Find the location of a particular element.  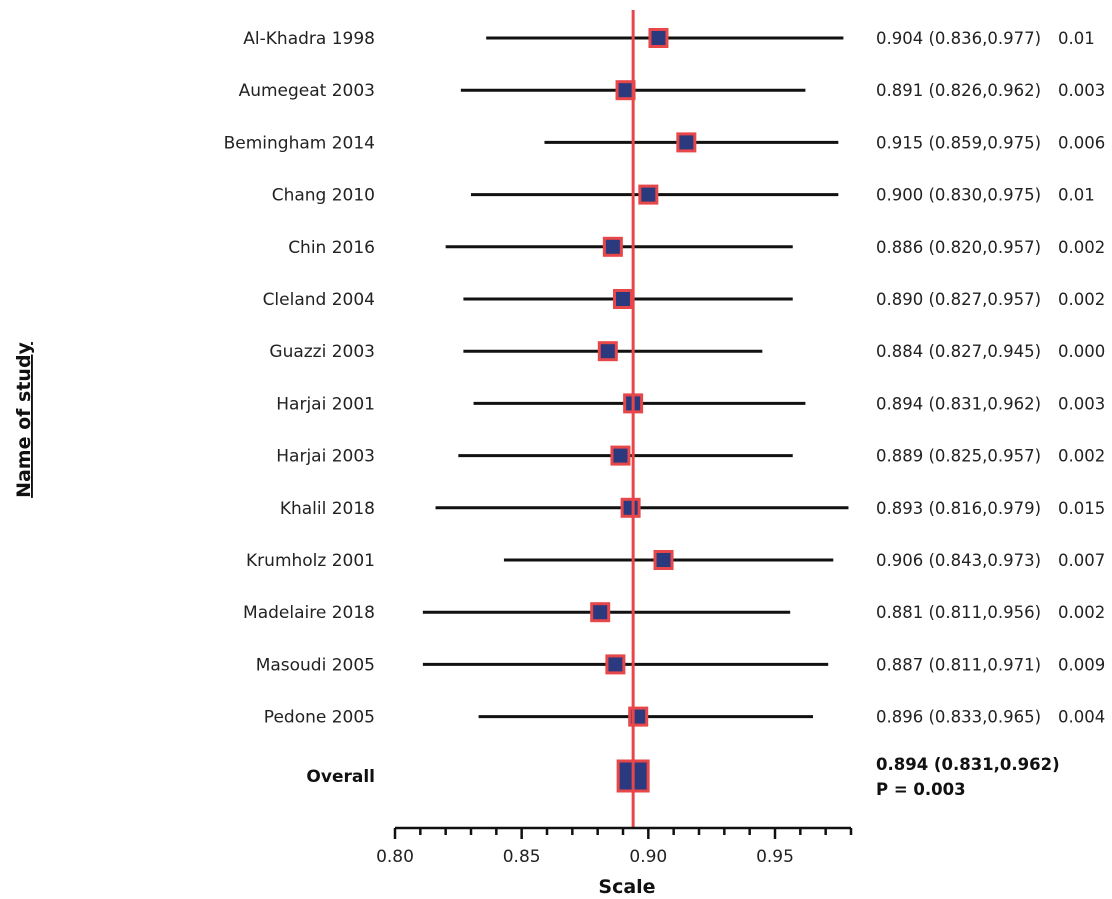

study-name: Chang 2010 is located at coordinates (323, 196).